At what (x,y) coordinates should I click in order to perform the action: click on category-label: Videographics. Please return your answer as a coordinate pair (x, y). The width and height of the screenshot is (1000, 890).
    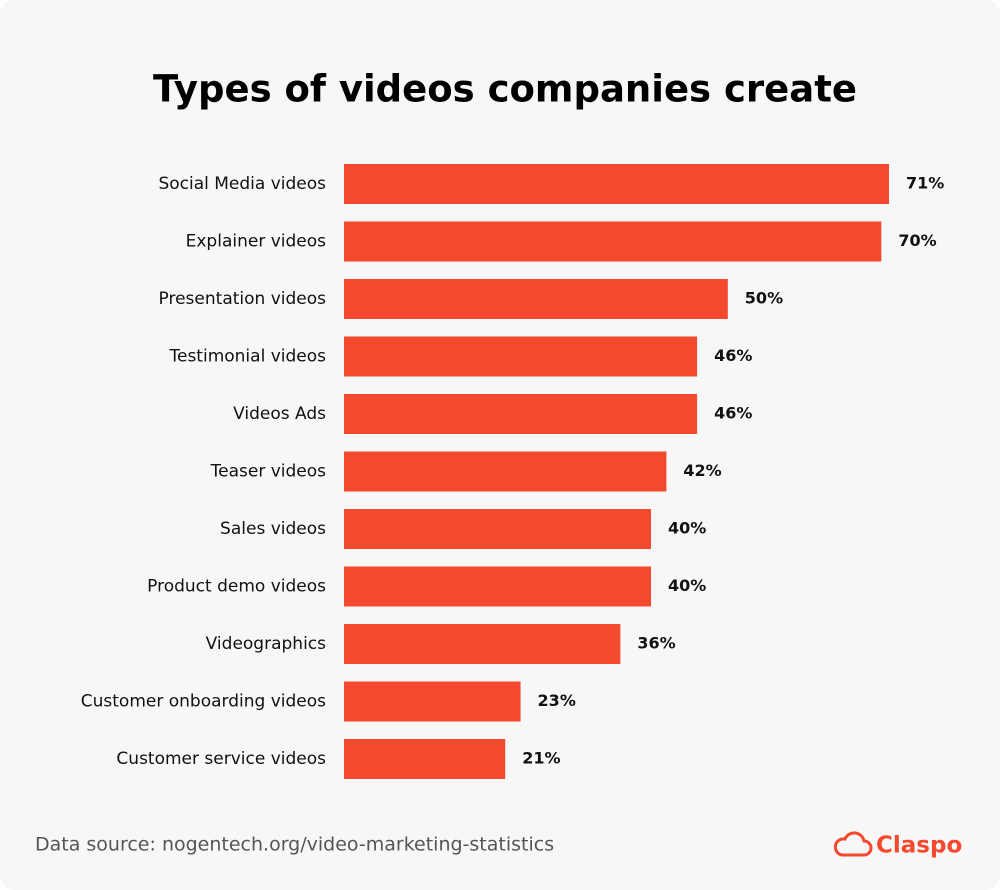
    Looking at the image, I should click on (266, 644).